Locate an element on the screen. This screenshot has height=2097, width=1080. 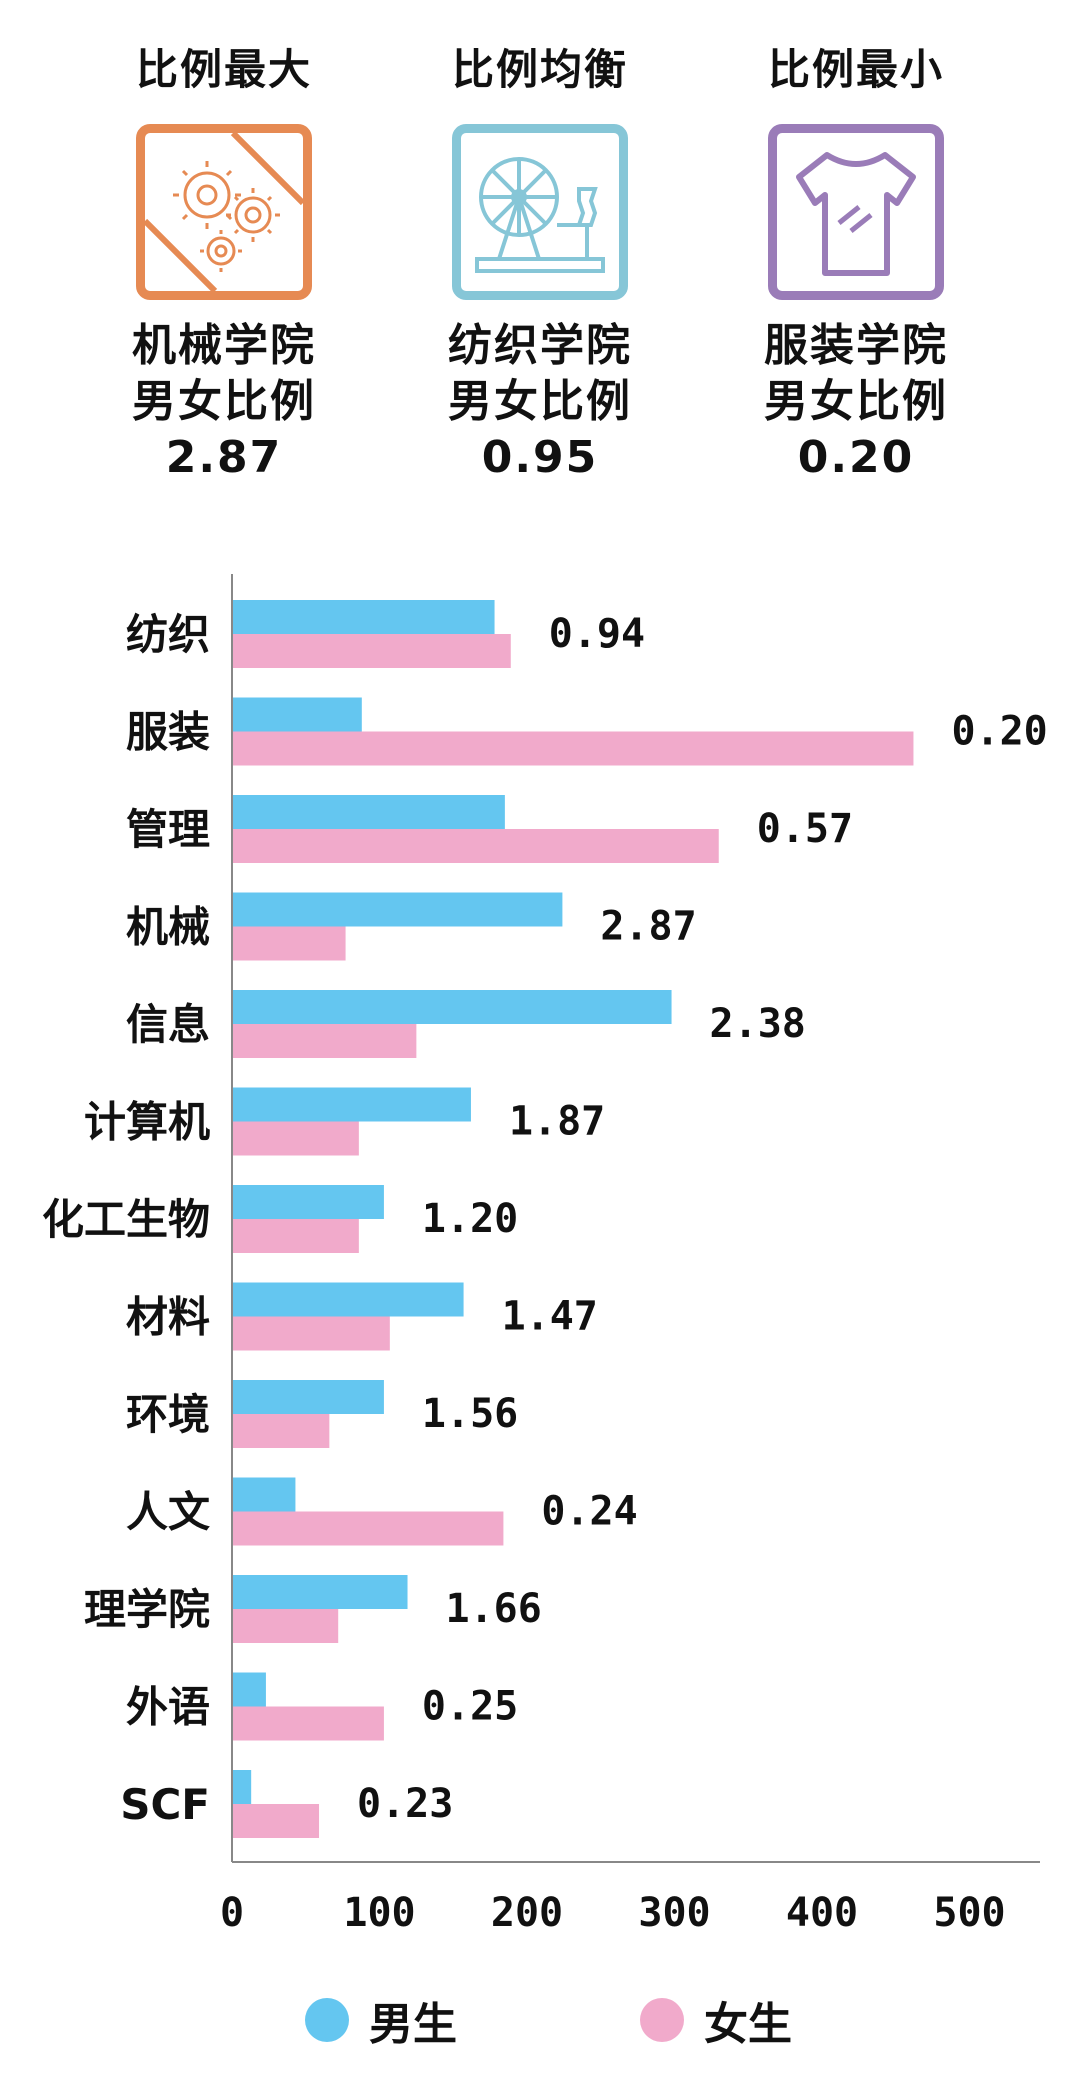
data-label: 0.20 is located at coordinates (999, 732).